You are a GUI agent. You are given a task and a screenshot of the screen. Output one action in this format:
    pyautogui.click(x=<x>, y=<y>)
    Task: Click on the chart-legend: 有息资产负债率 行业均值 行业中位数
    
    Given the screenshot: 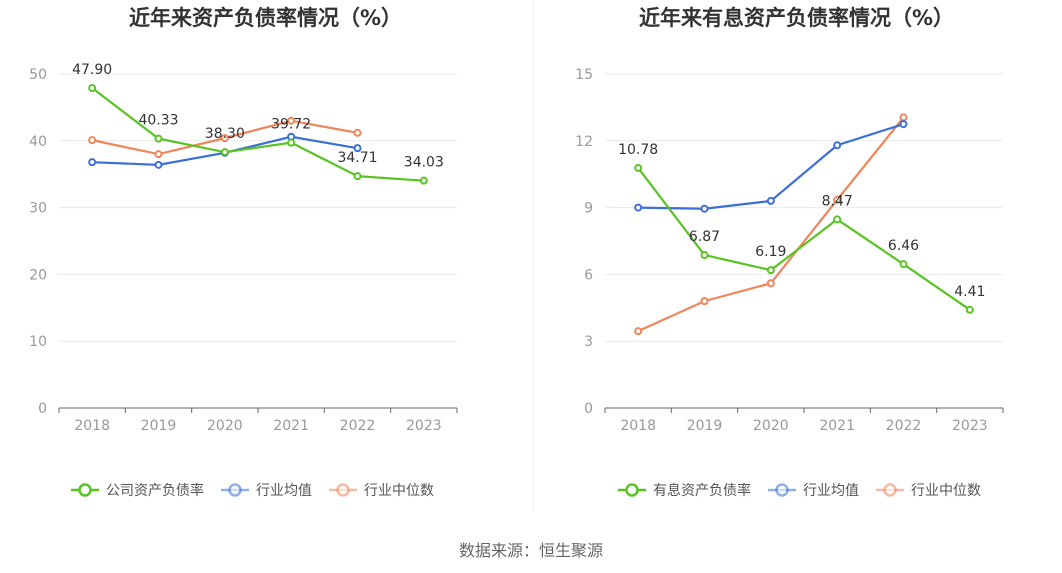 What is the action you would take?
    pyautogui.click(x=807, y=490)
    